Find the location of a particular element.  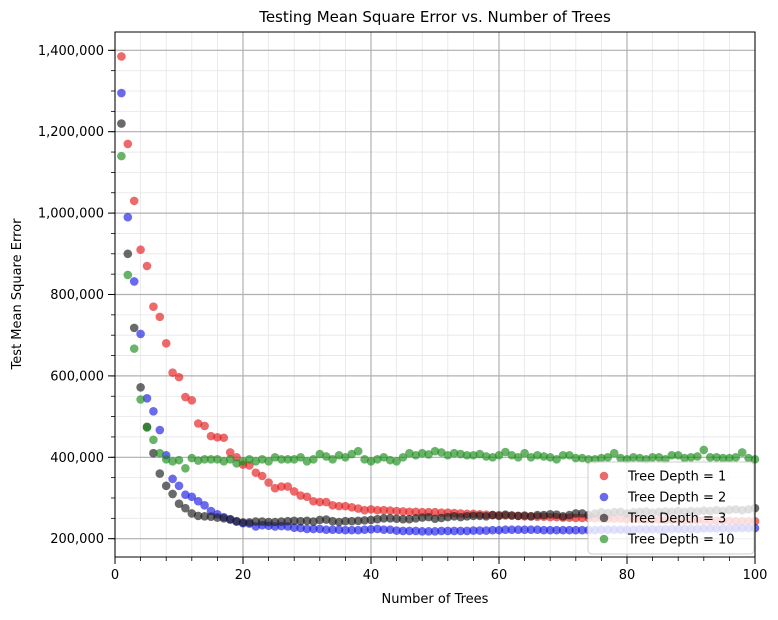

y-axis-label: Test Mean Square Error is located at coordinates (17, 294).